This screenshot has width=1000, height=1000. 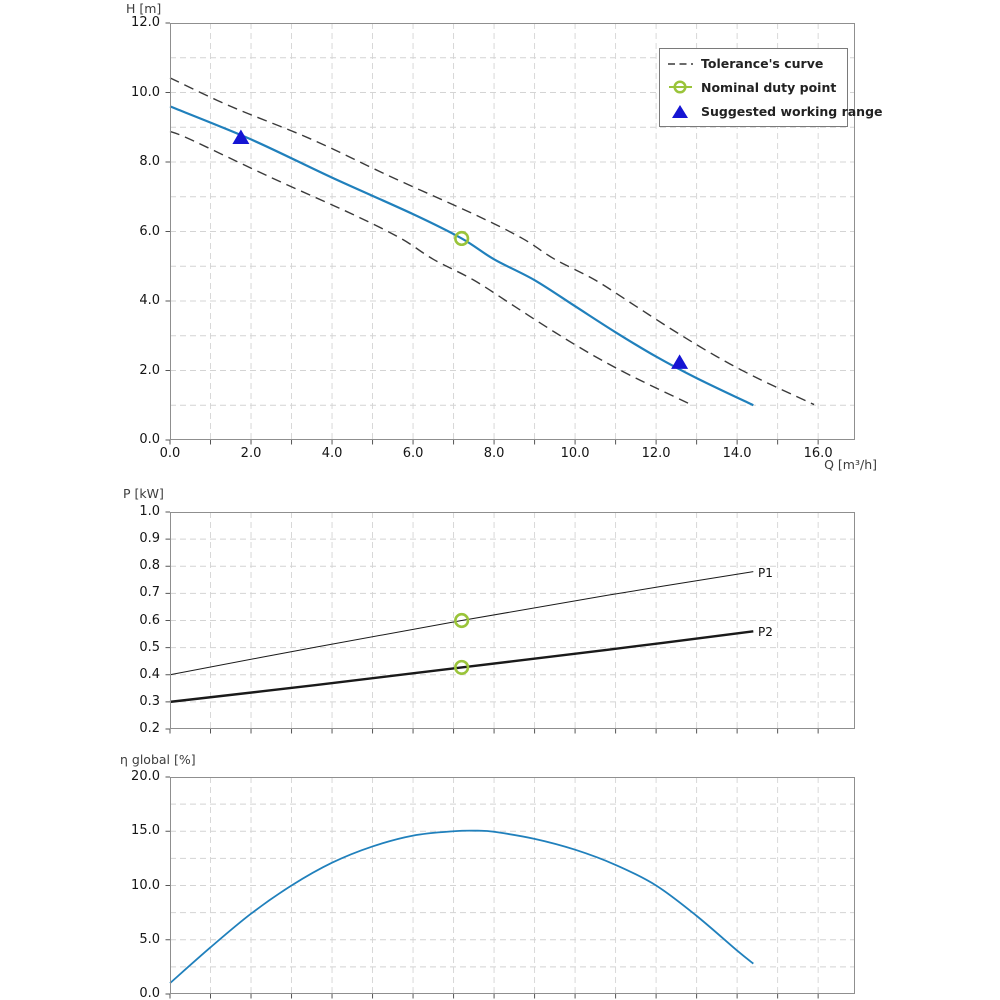 I want to click on head-y-tick-label: 6.0, so click(x=149, y=231).